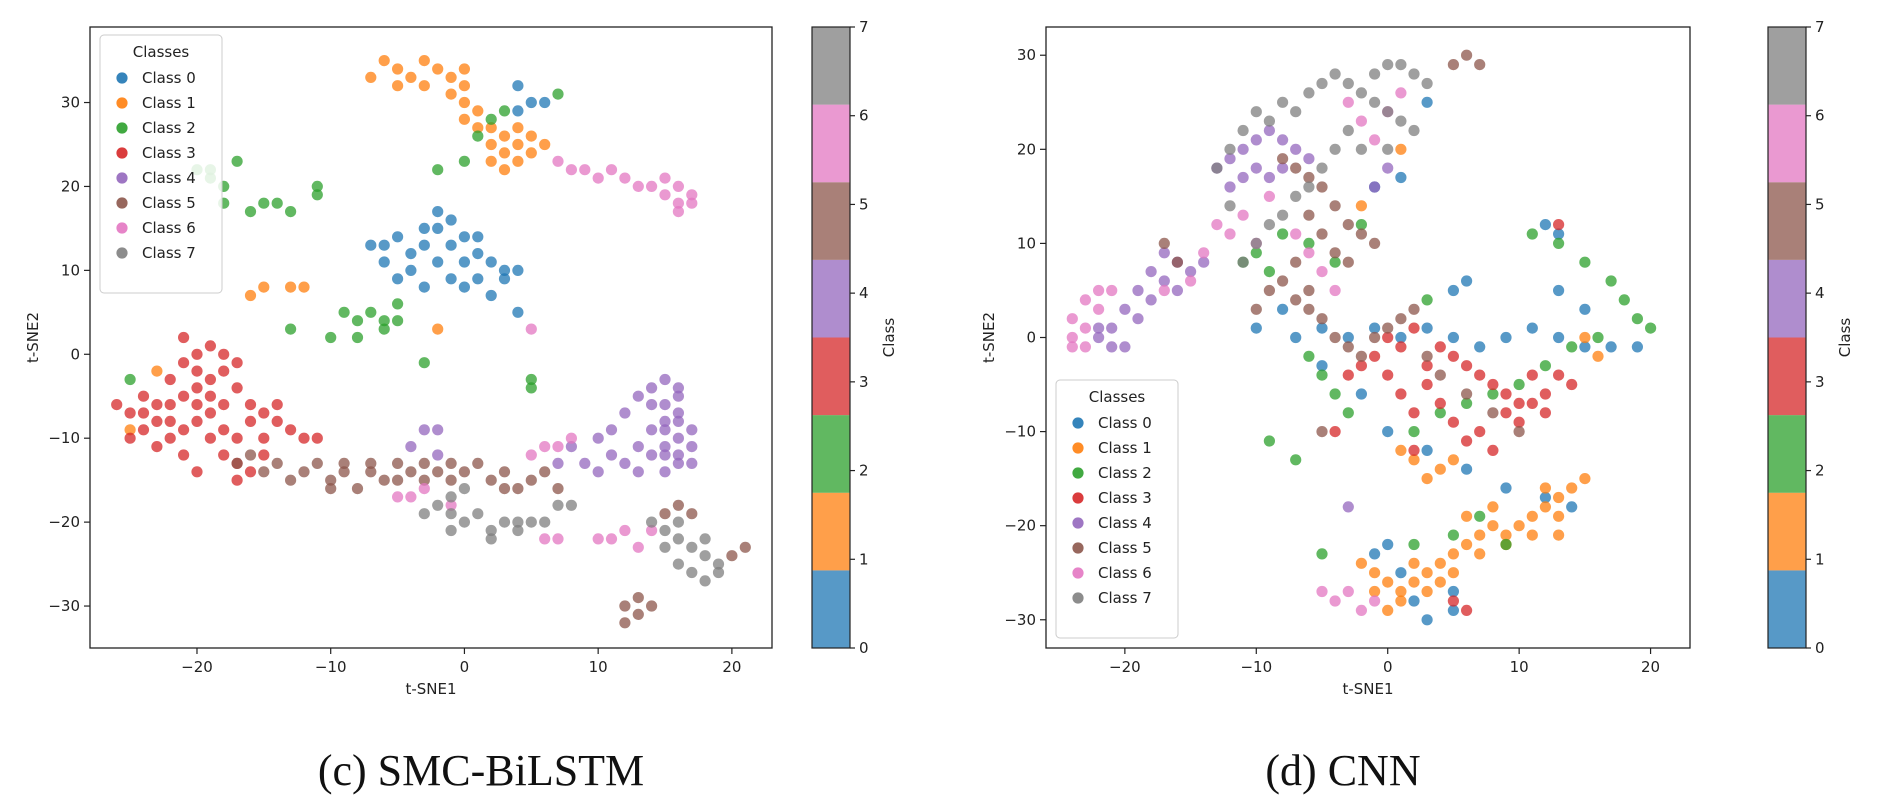 The height and width of the screenshot is (811, 1900). I want to click on x-tick-label: −20, so click(1125, 667).